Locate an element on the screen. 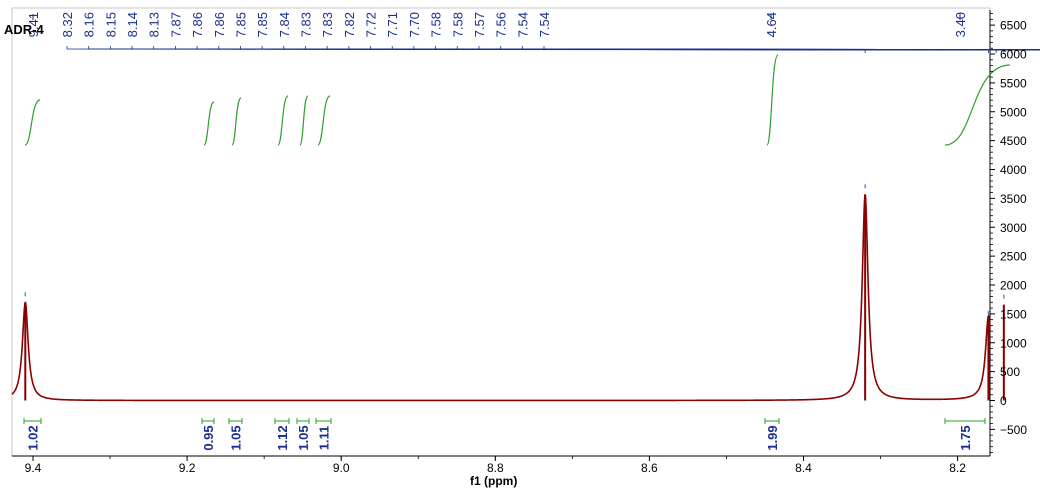 This screenshot has width=1040, height=489. peak-label: 7.82 is located at coordinates (349, 24).